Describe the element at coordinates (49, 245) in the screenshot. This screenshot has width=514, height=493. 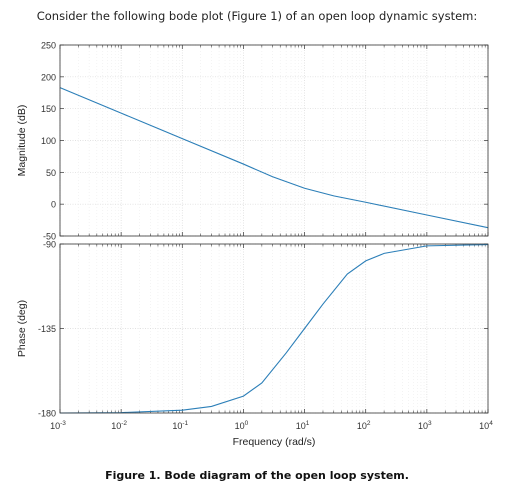
I see `phase-y-tick-label: -90` at that location.